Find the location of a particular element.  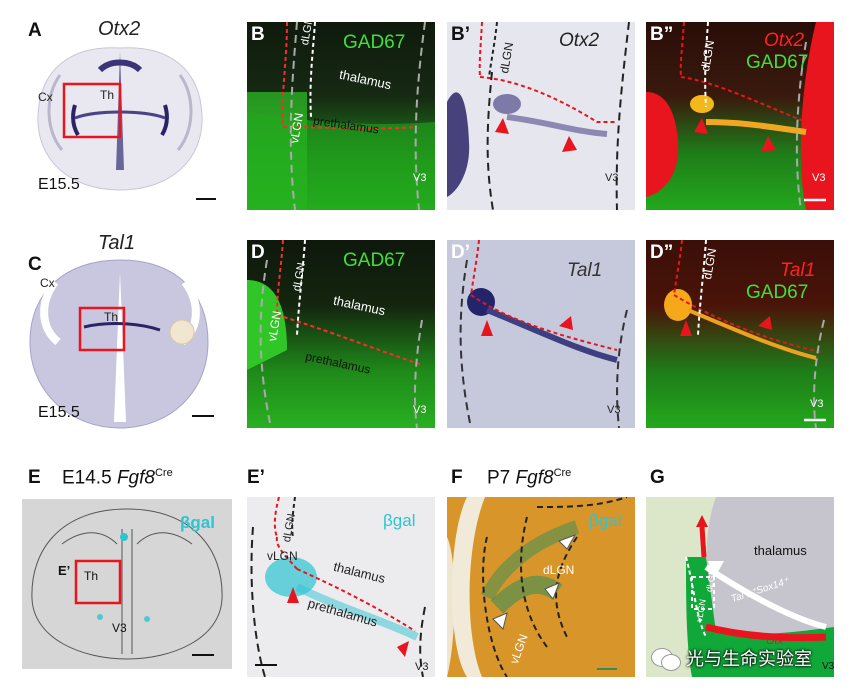

panel-c: C Tal1 Cx Th E15.5 is located at coordinates (120, 337).